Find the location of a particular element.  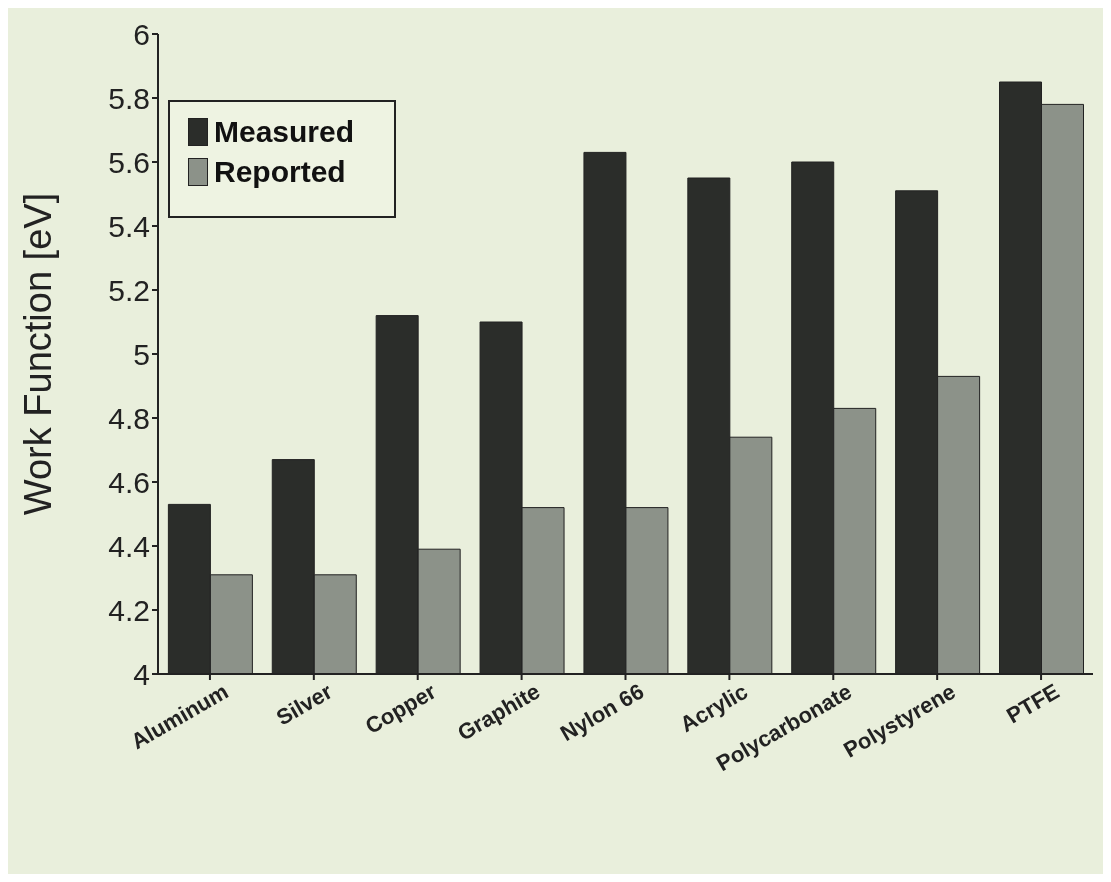

y-tick-label: 4.4 is located at coordinates (129, 546).